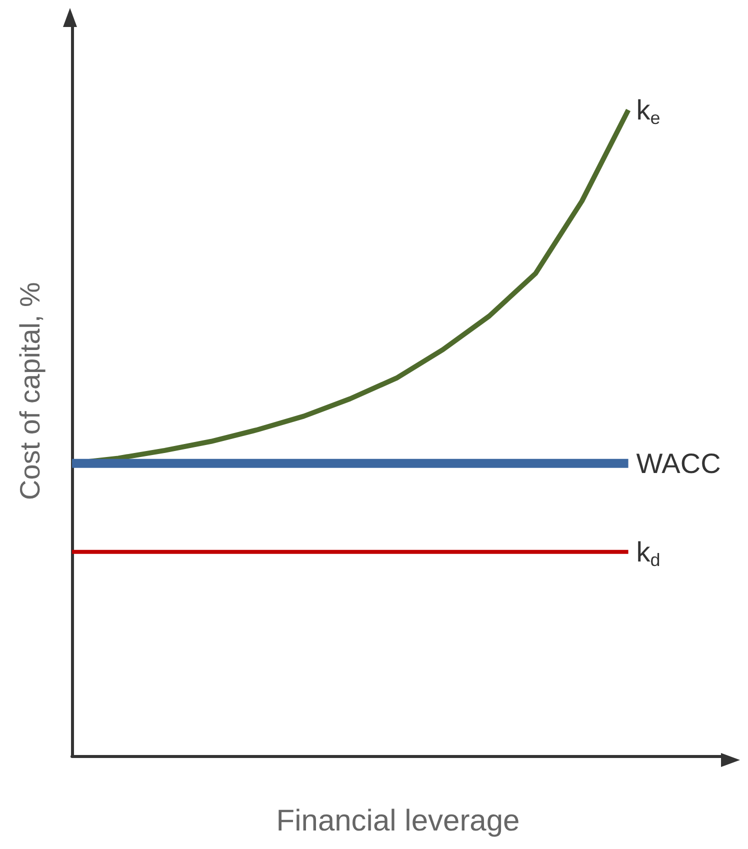 Image resolution: width=748 pixels, height=849 pixels. Describe the element at coordinates (30, 391) in the screenshot. I see `y-axis-title: Cost of capital, %` at that location.